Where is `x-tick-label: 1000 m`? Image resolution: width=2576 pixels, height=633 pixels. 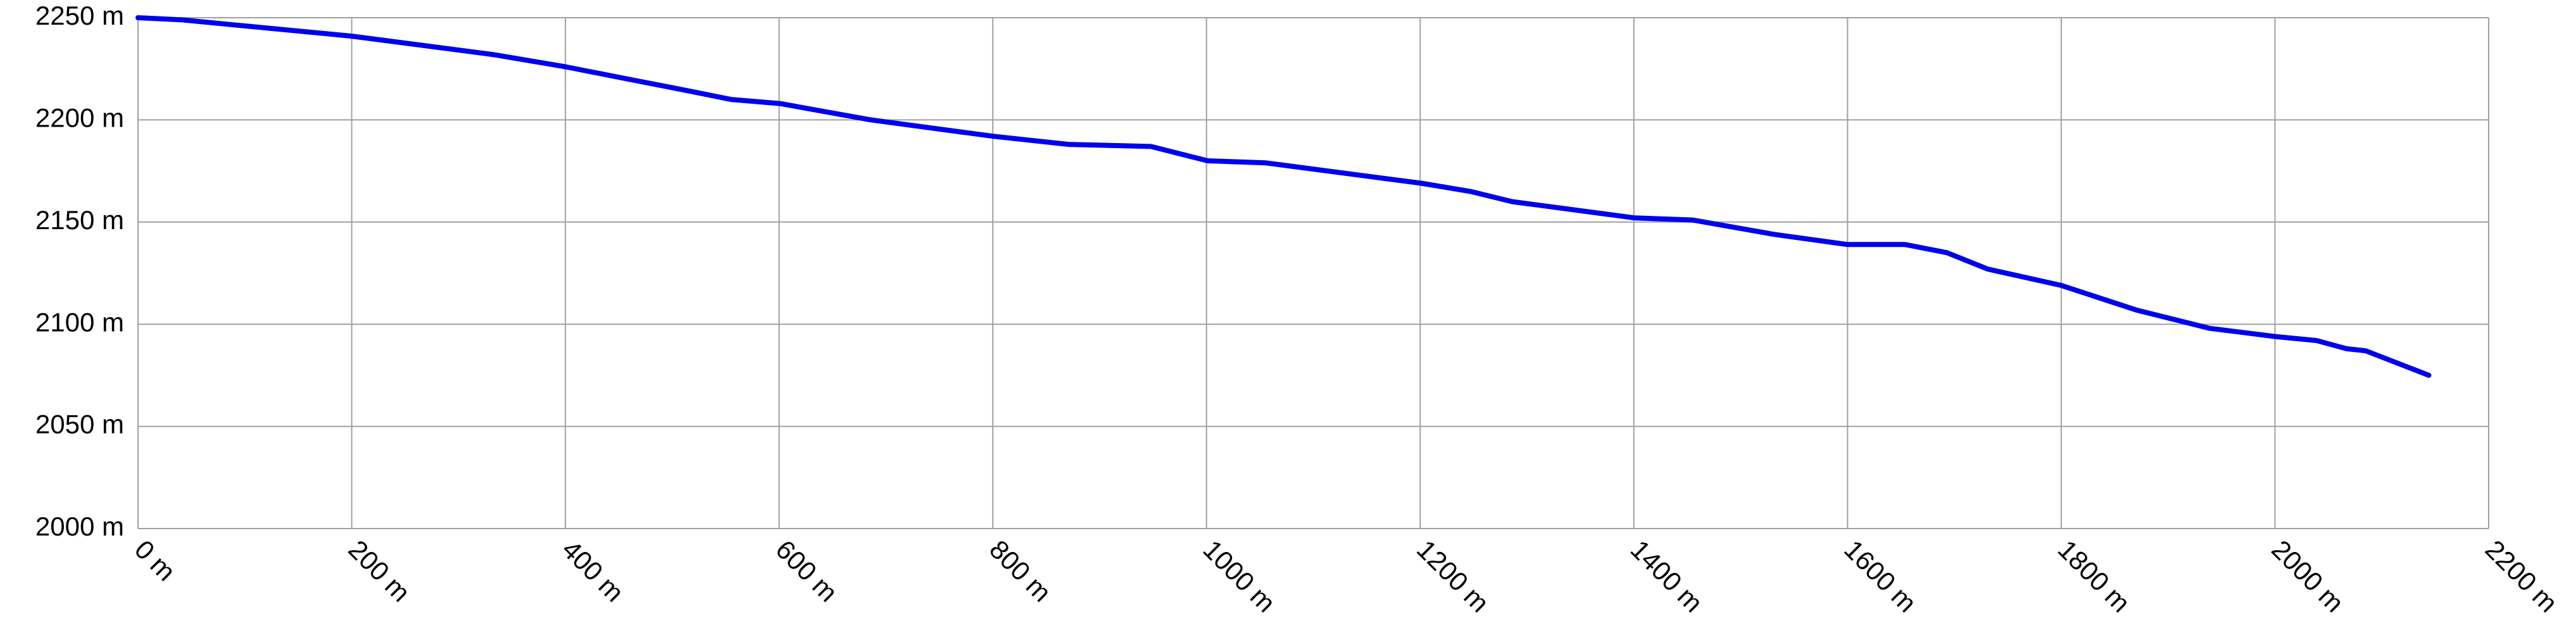
x-tick-label: 1000 m is located at coordinates (1239, 576).